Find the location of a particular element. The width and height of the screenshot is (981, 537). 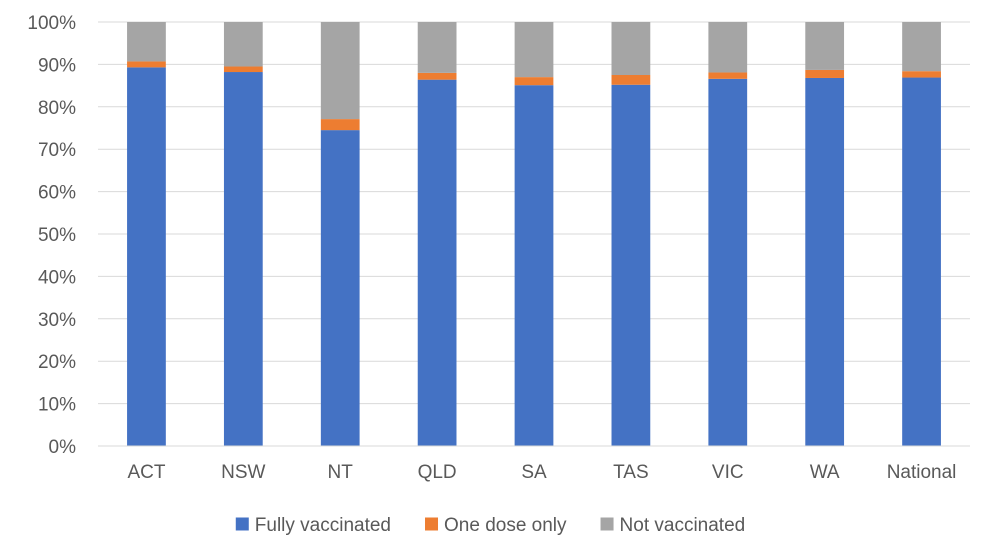

x-tick-label: NT is located at coordinates (341, 472).